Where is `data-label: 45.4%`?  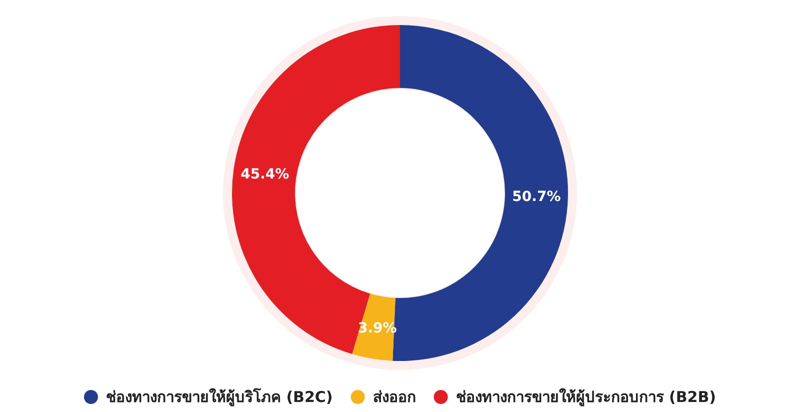
data-label: 45.4% is located at coordinates (265, 174).